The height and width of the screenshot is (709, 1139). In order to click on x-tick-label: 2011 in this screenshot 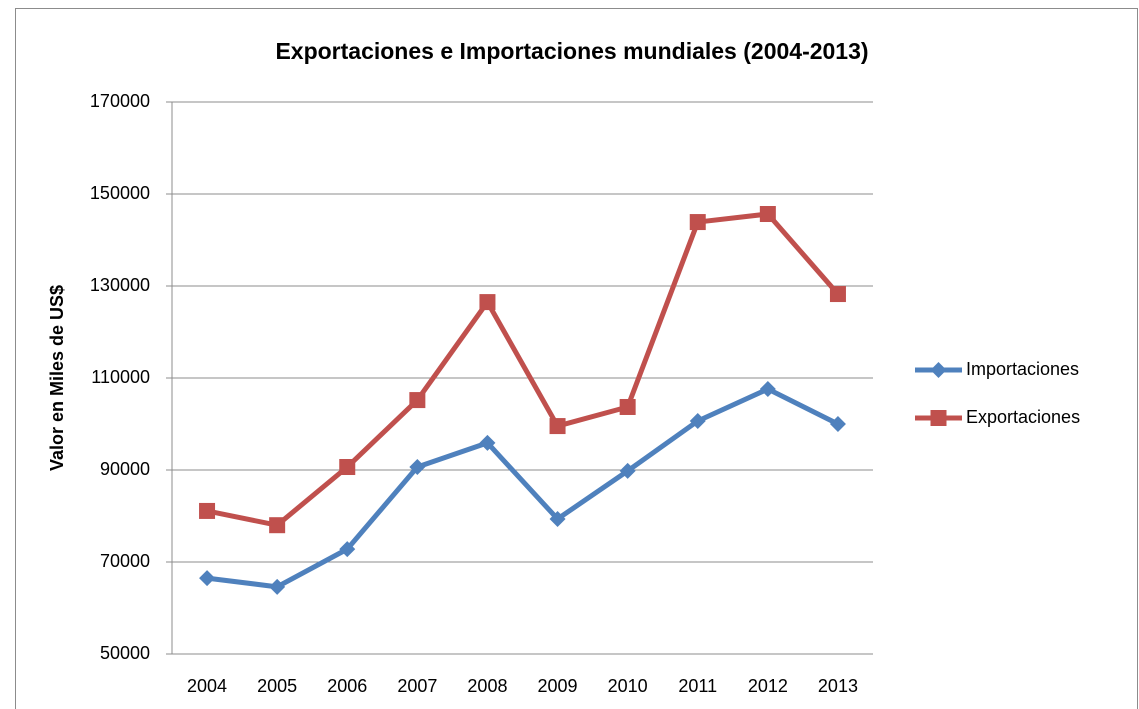, I will do `click(697, 686)`.